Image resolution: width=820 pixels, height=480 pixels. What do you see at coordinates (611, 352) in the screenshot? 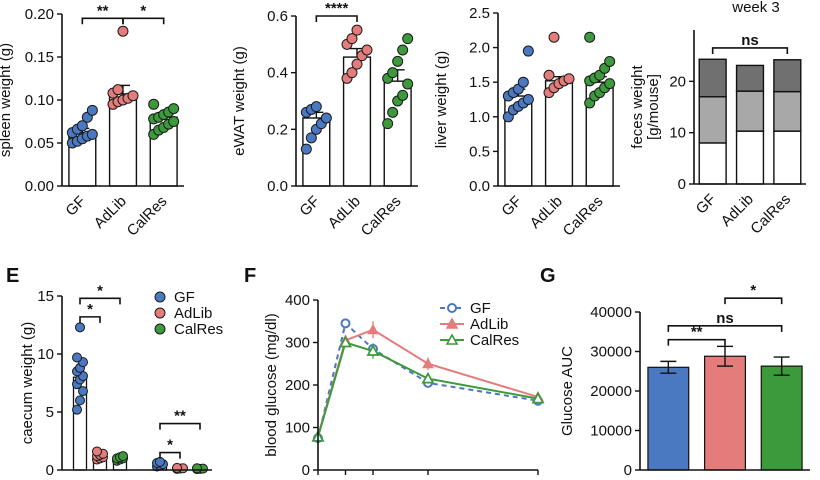
I see `y-tick-label: 30000` at bounding box center [611, 352].